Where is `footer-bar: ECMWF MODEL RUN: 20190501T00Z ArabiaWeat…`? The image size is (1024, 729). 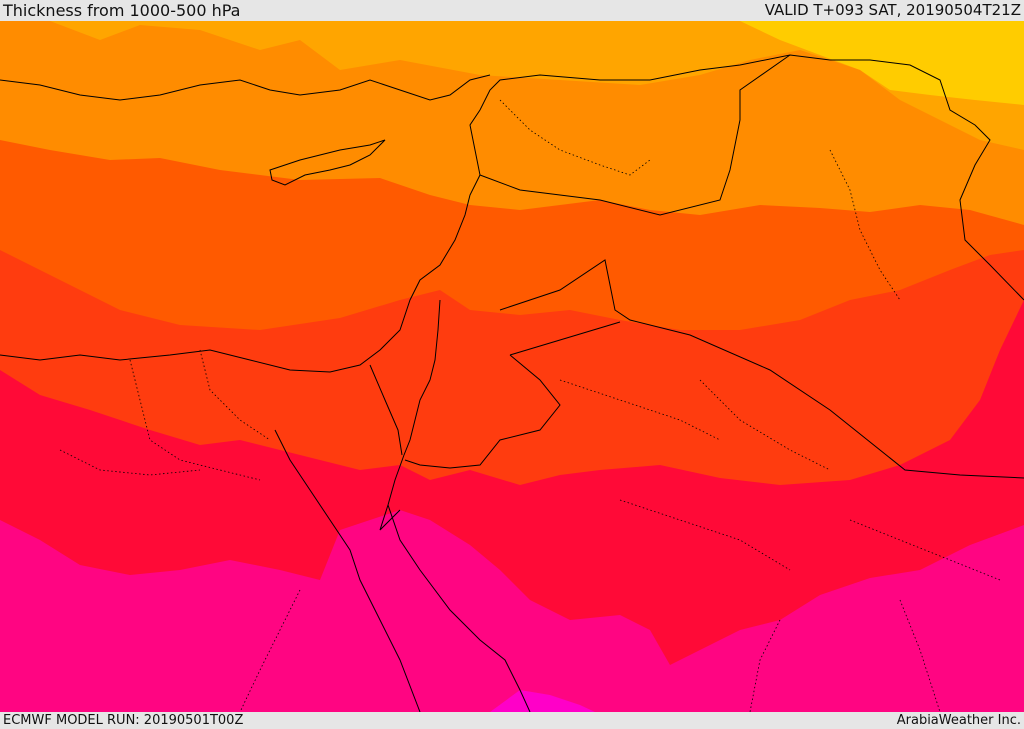
footer-bar: ECMWF MODEL RUN: 20190501T00Z ArabiaWeat… is located at coordinates (512, 720).